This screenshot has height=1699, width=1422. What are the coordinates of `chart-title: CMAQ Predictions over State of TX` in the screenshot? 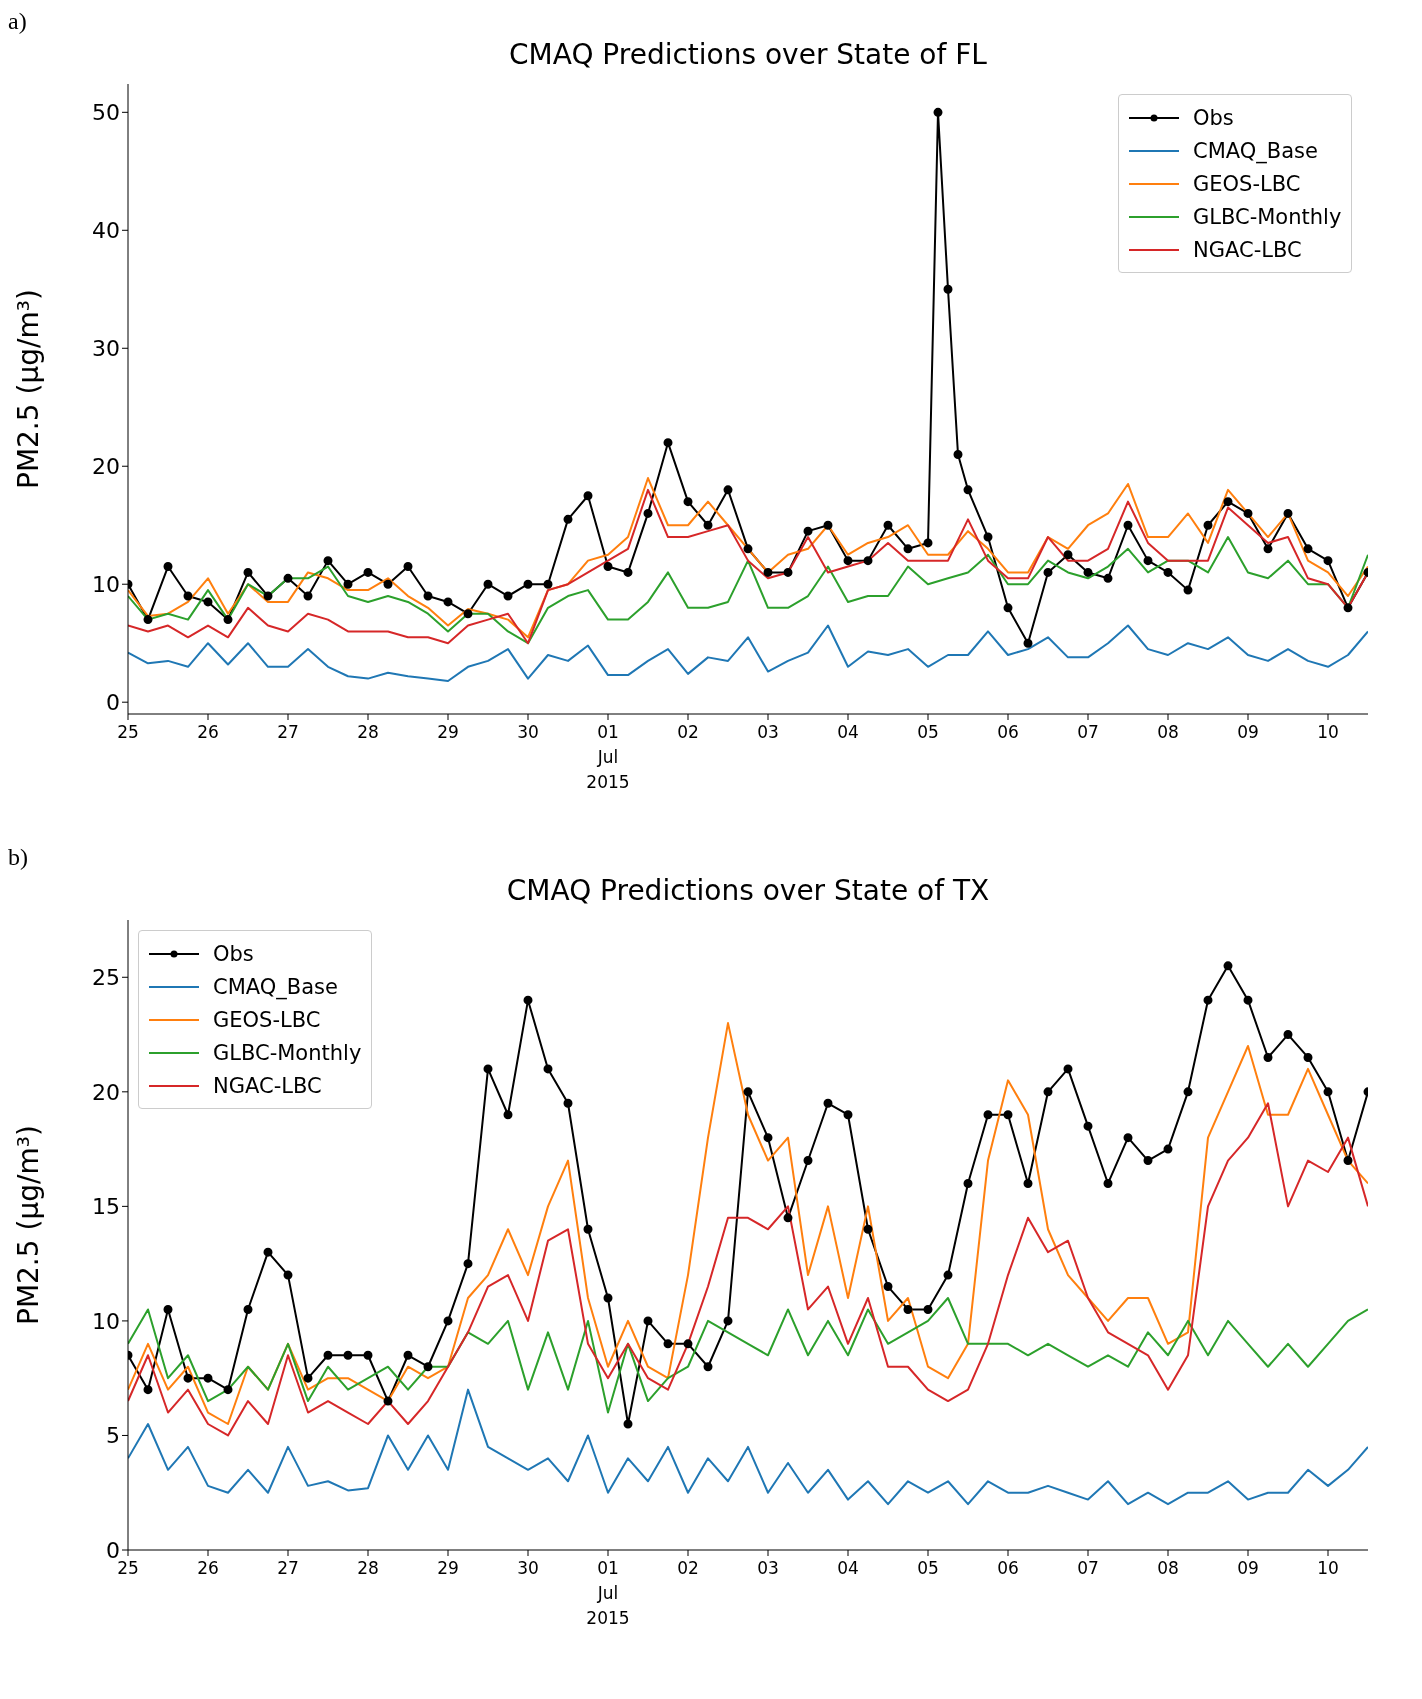 It's located at (748, 891).